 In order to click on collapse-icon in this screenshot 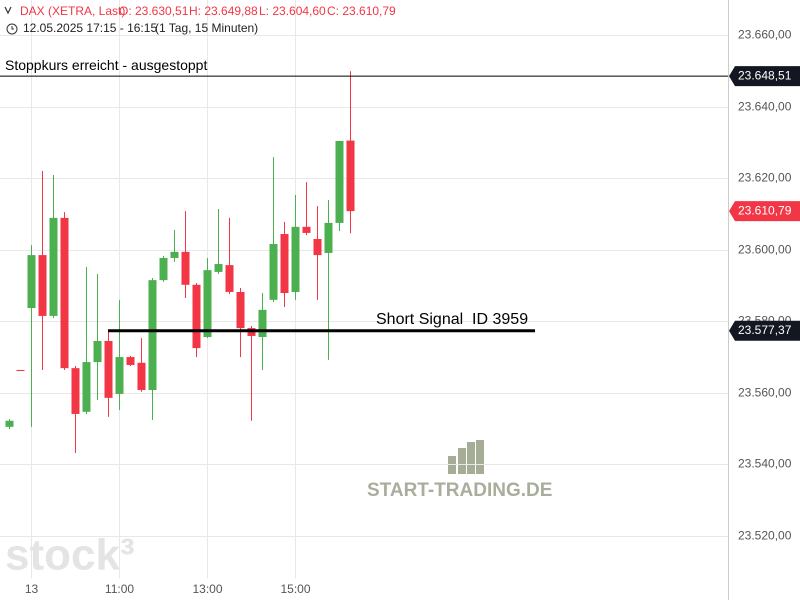, I will do `click(8, 10)`.